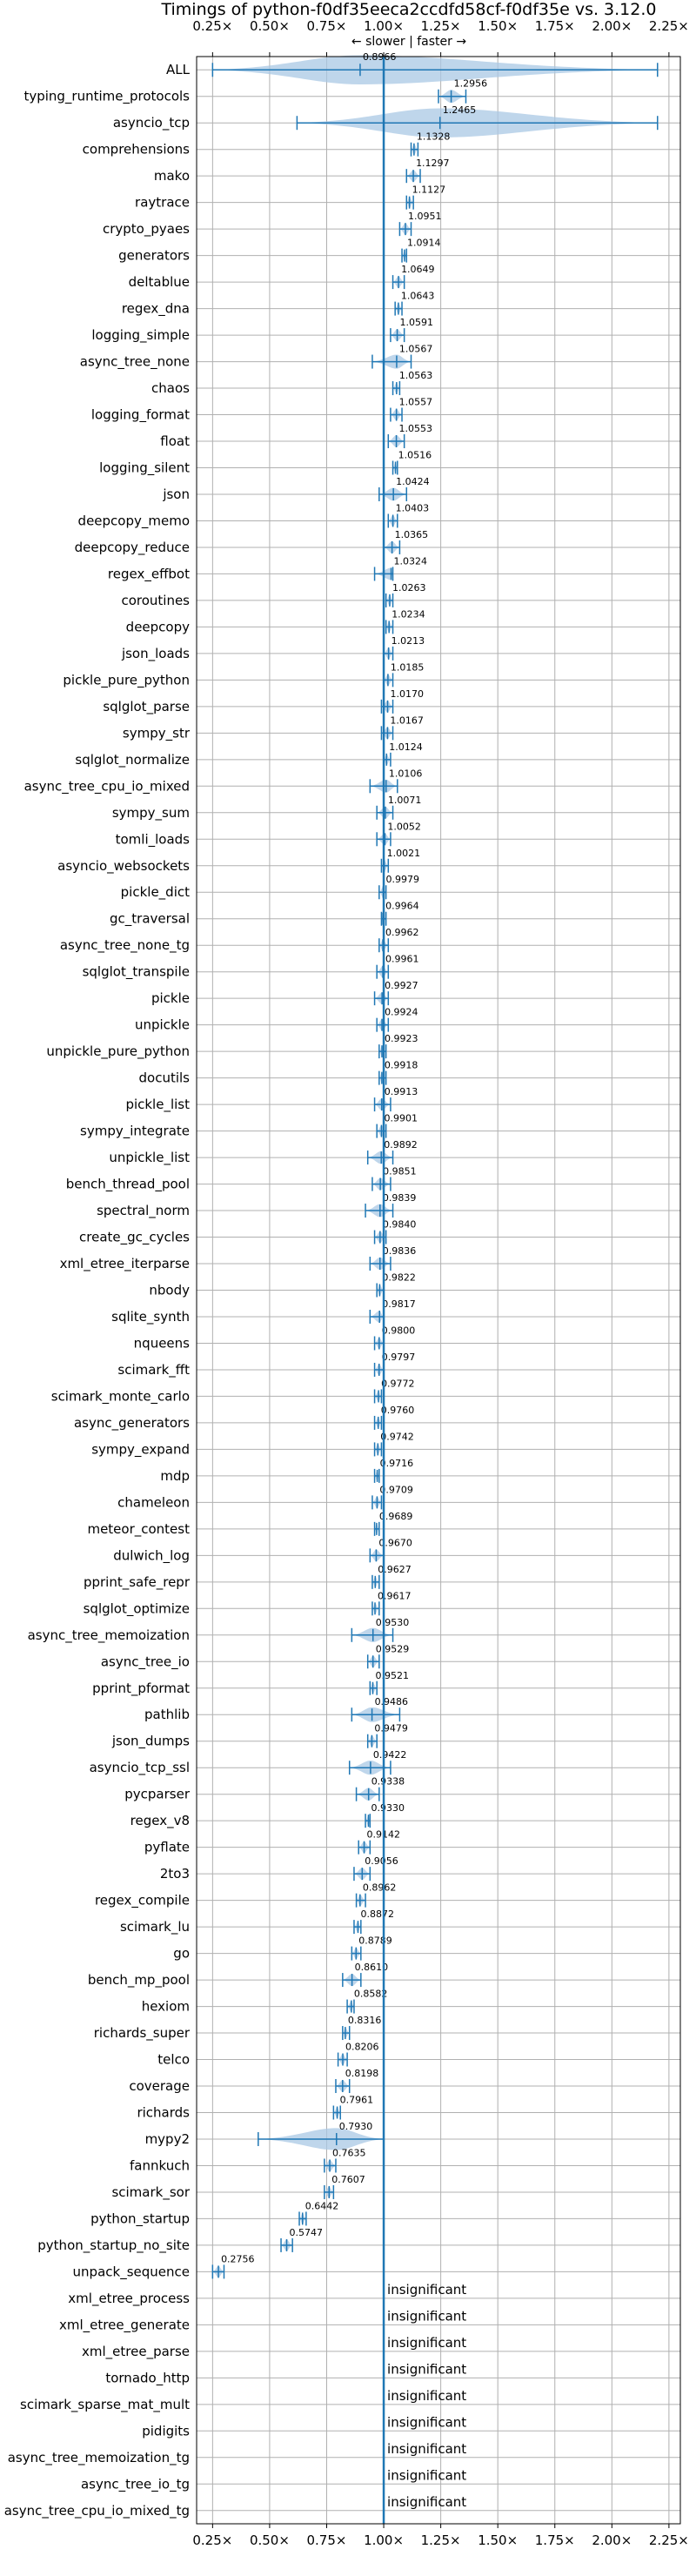 Image resolution: width=696 pixels, height=2576 pixels. Describe the element at coordinates (262, 2320) in the screenshot. I see `benchmark-row: xml_etree_generate insignificant` at that location.